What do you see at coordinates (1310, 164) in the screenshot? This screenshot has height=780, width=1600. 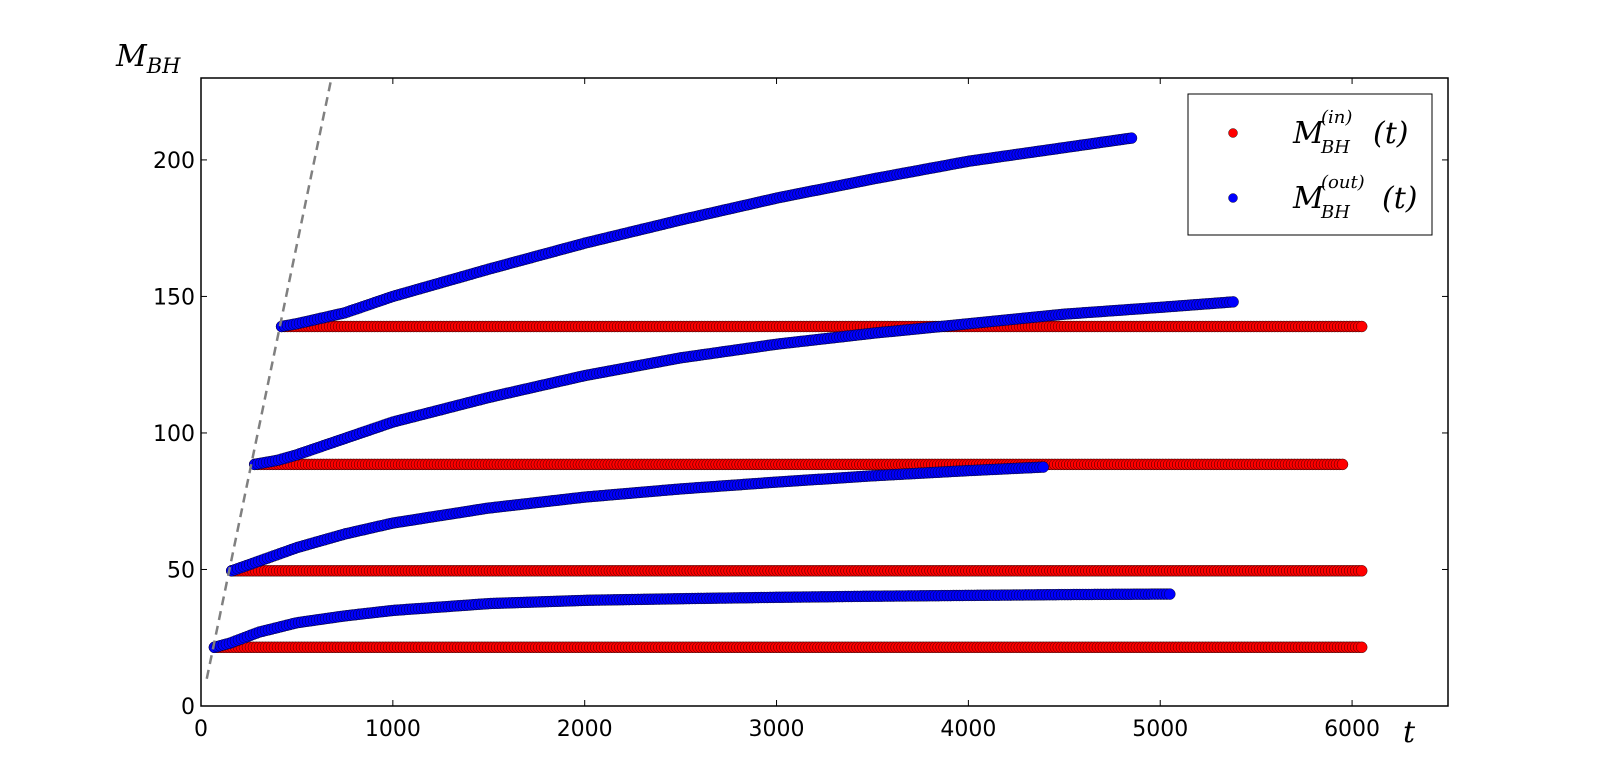 I see `legend: M(in)BH (t)M(out)BH (t)` at bounding box center [1310, 164].